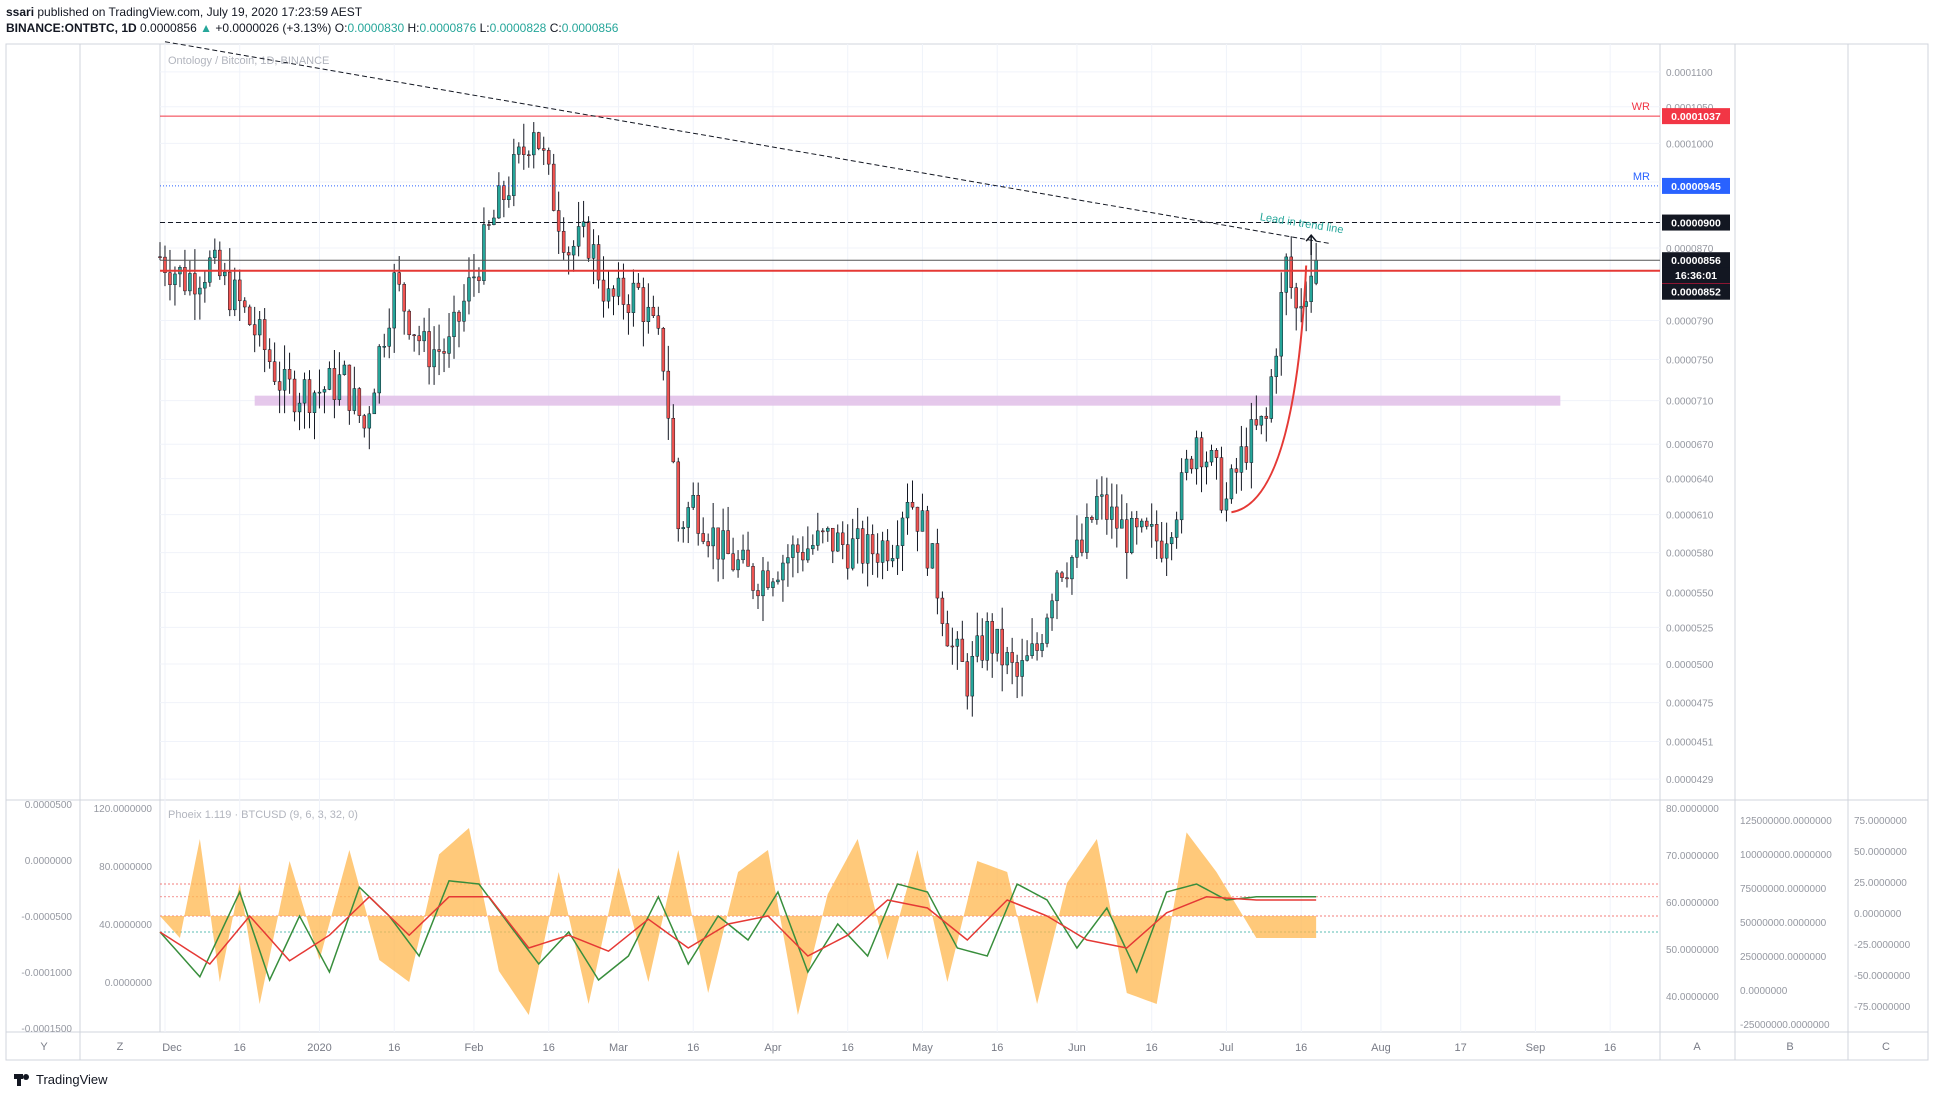 Image resolution: width=1934 pixels, height=1097 pixels. I want to click on time-tick-label: 17, so click(1461, 1048).